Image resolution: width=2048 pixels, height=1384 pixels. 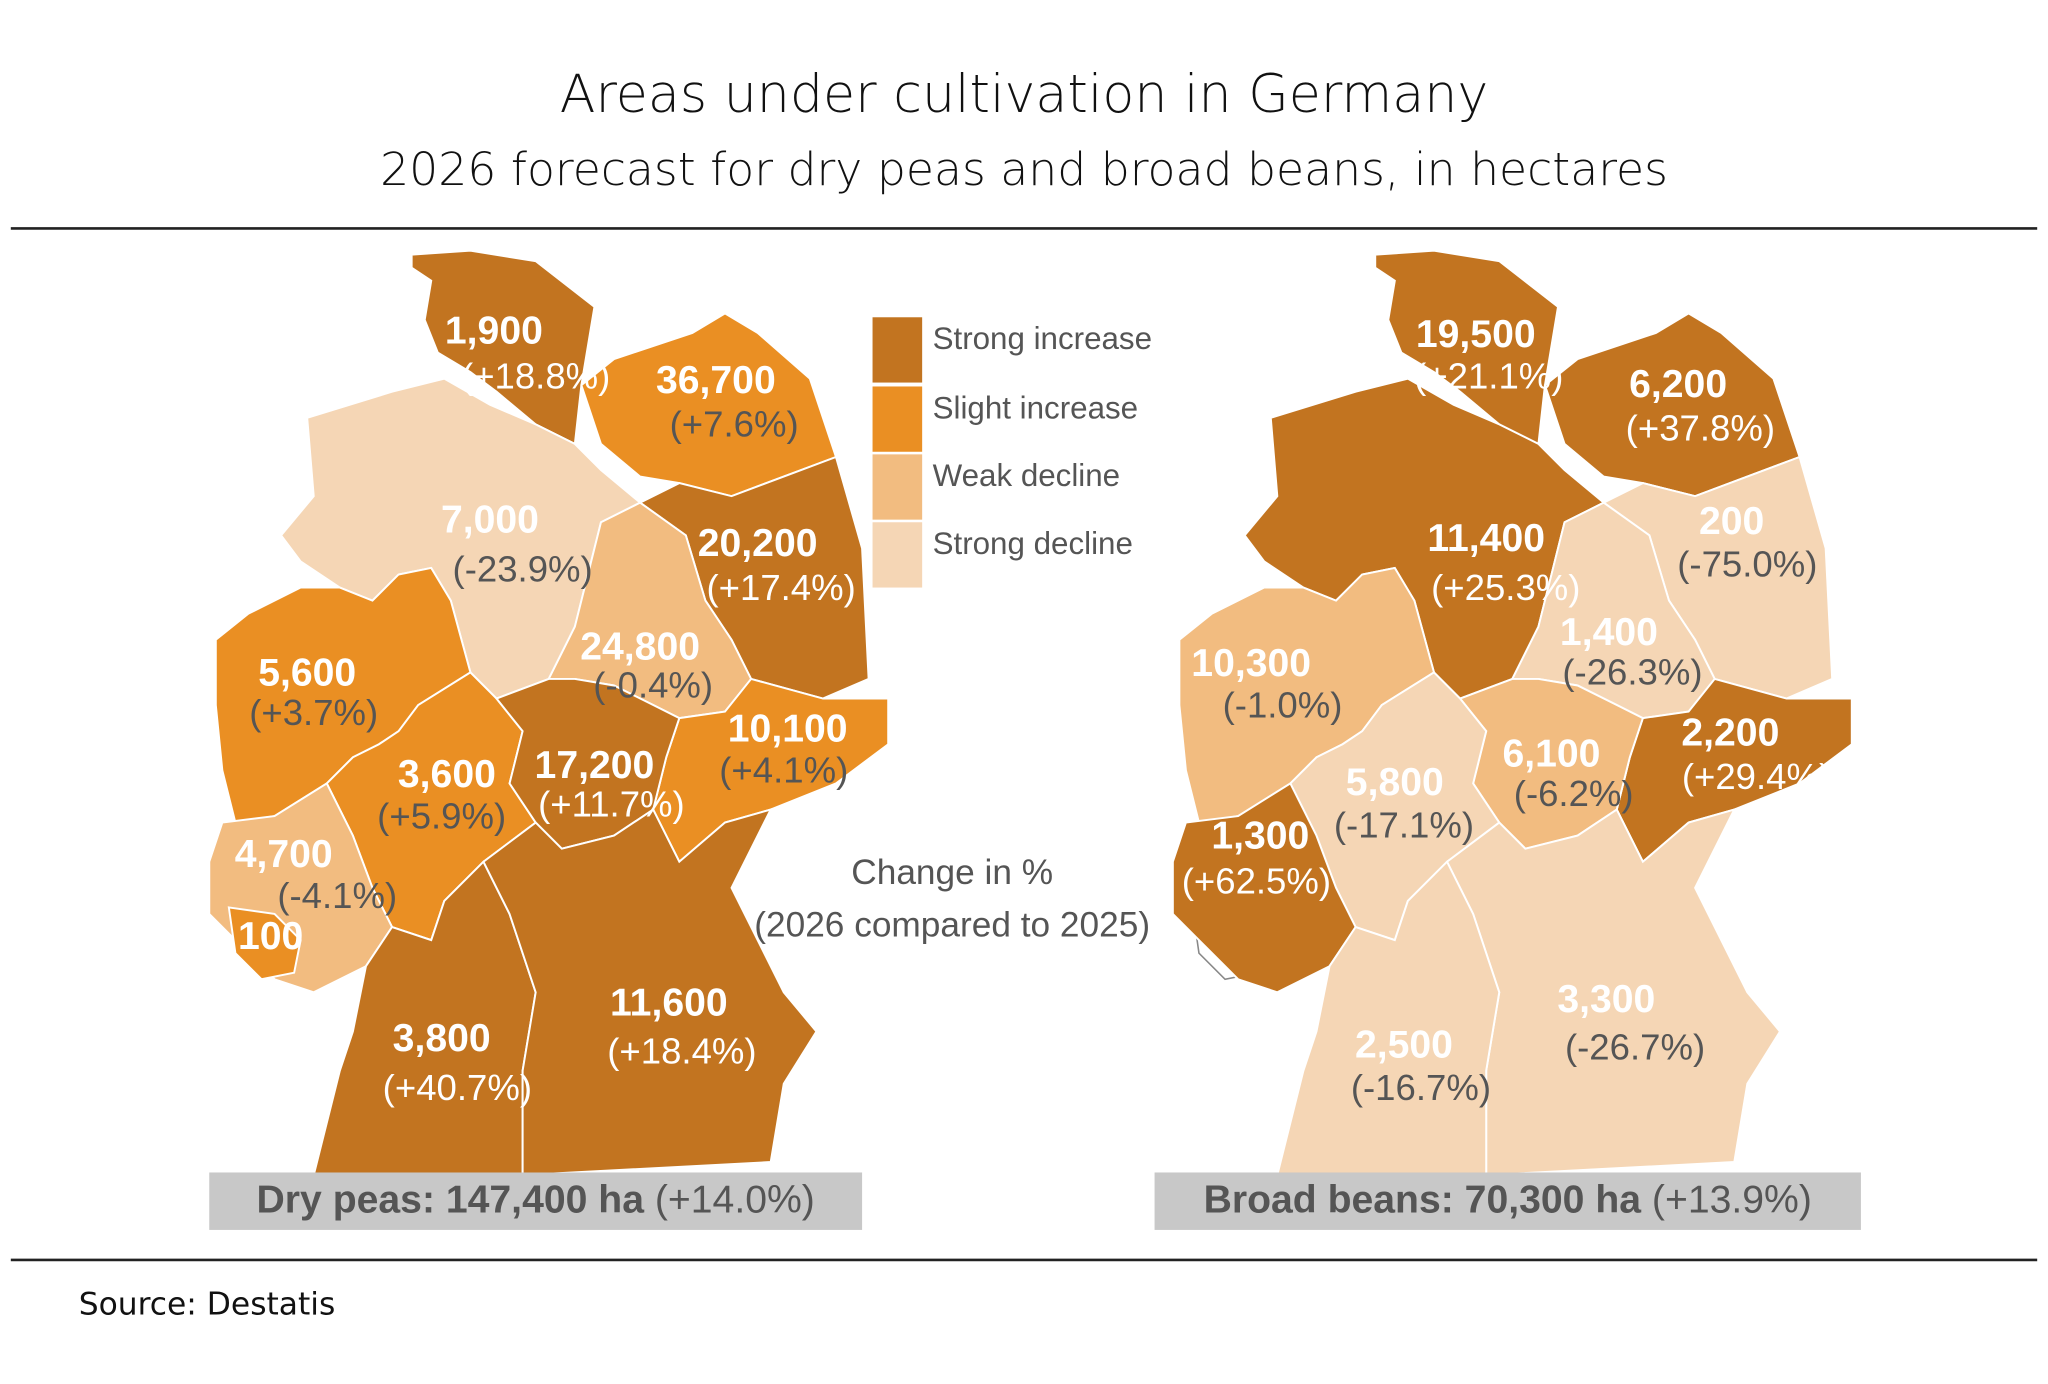 What do you see at coordinates (1260, 836) in the screenshot?
I see `region-value: 1,300` at bounding box center [1260, 836].